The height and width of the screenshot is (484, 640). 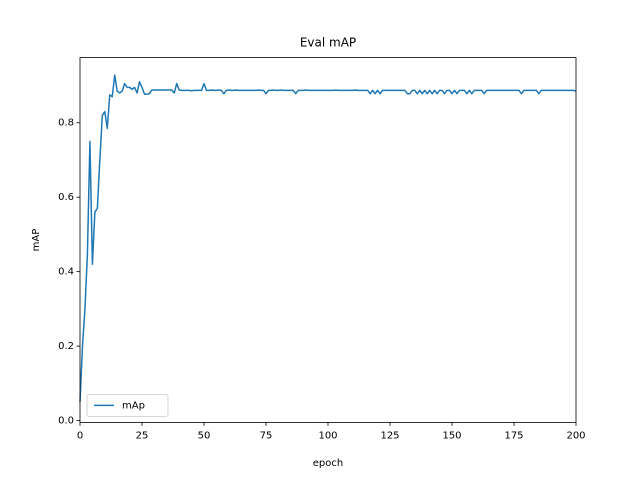 I want to click on y-axis-label: mAP, so click(x=36, y=240).